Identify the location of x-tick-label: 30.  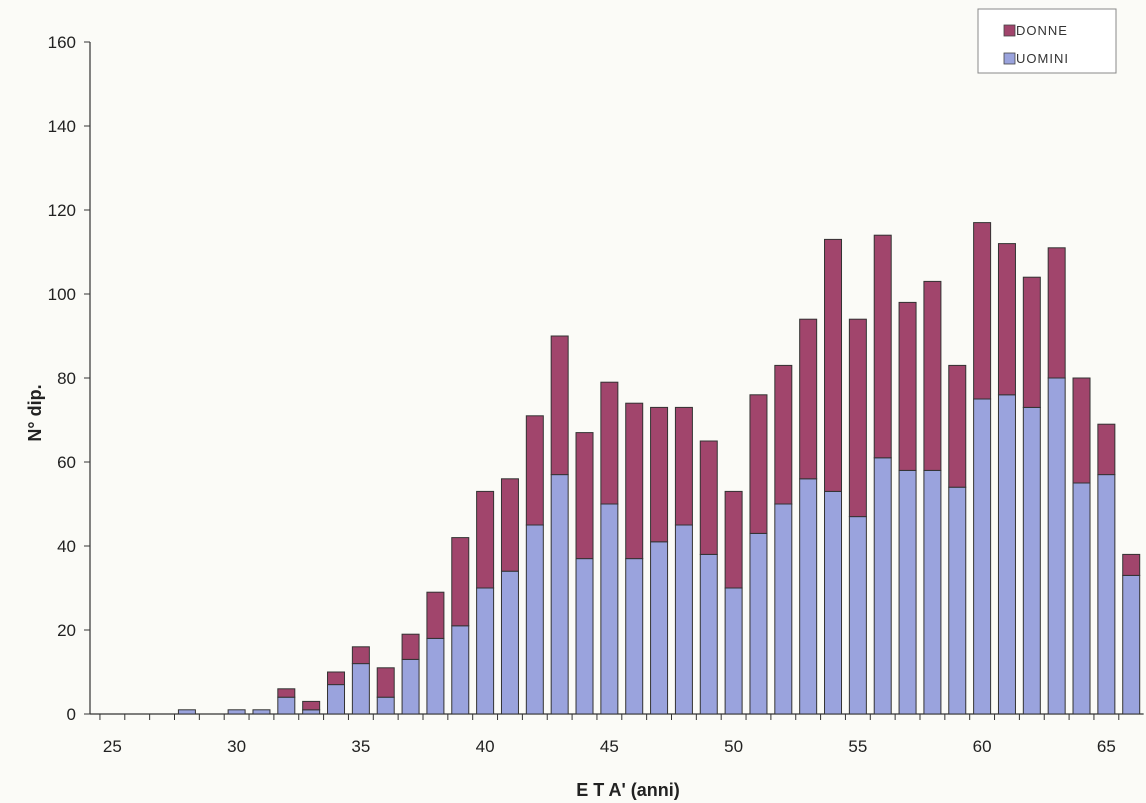
(236, 746).